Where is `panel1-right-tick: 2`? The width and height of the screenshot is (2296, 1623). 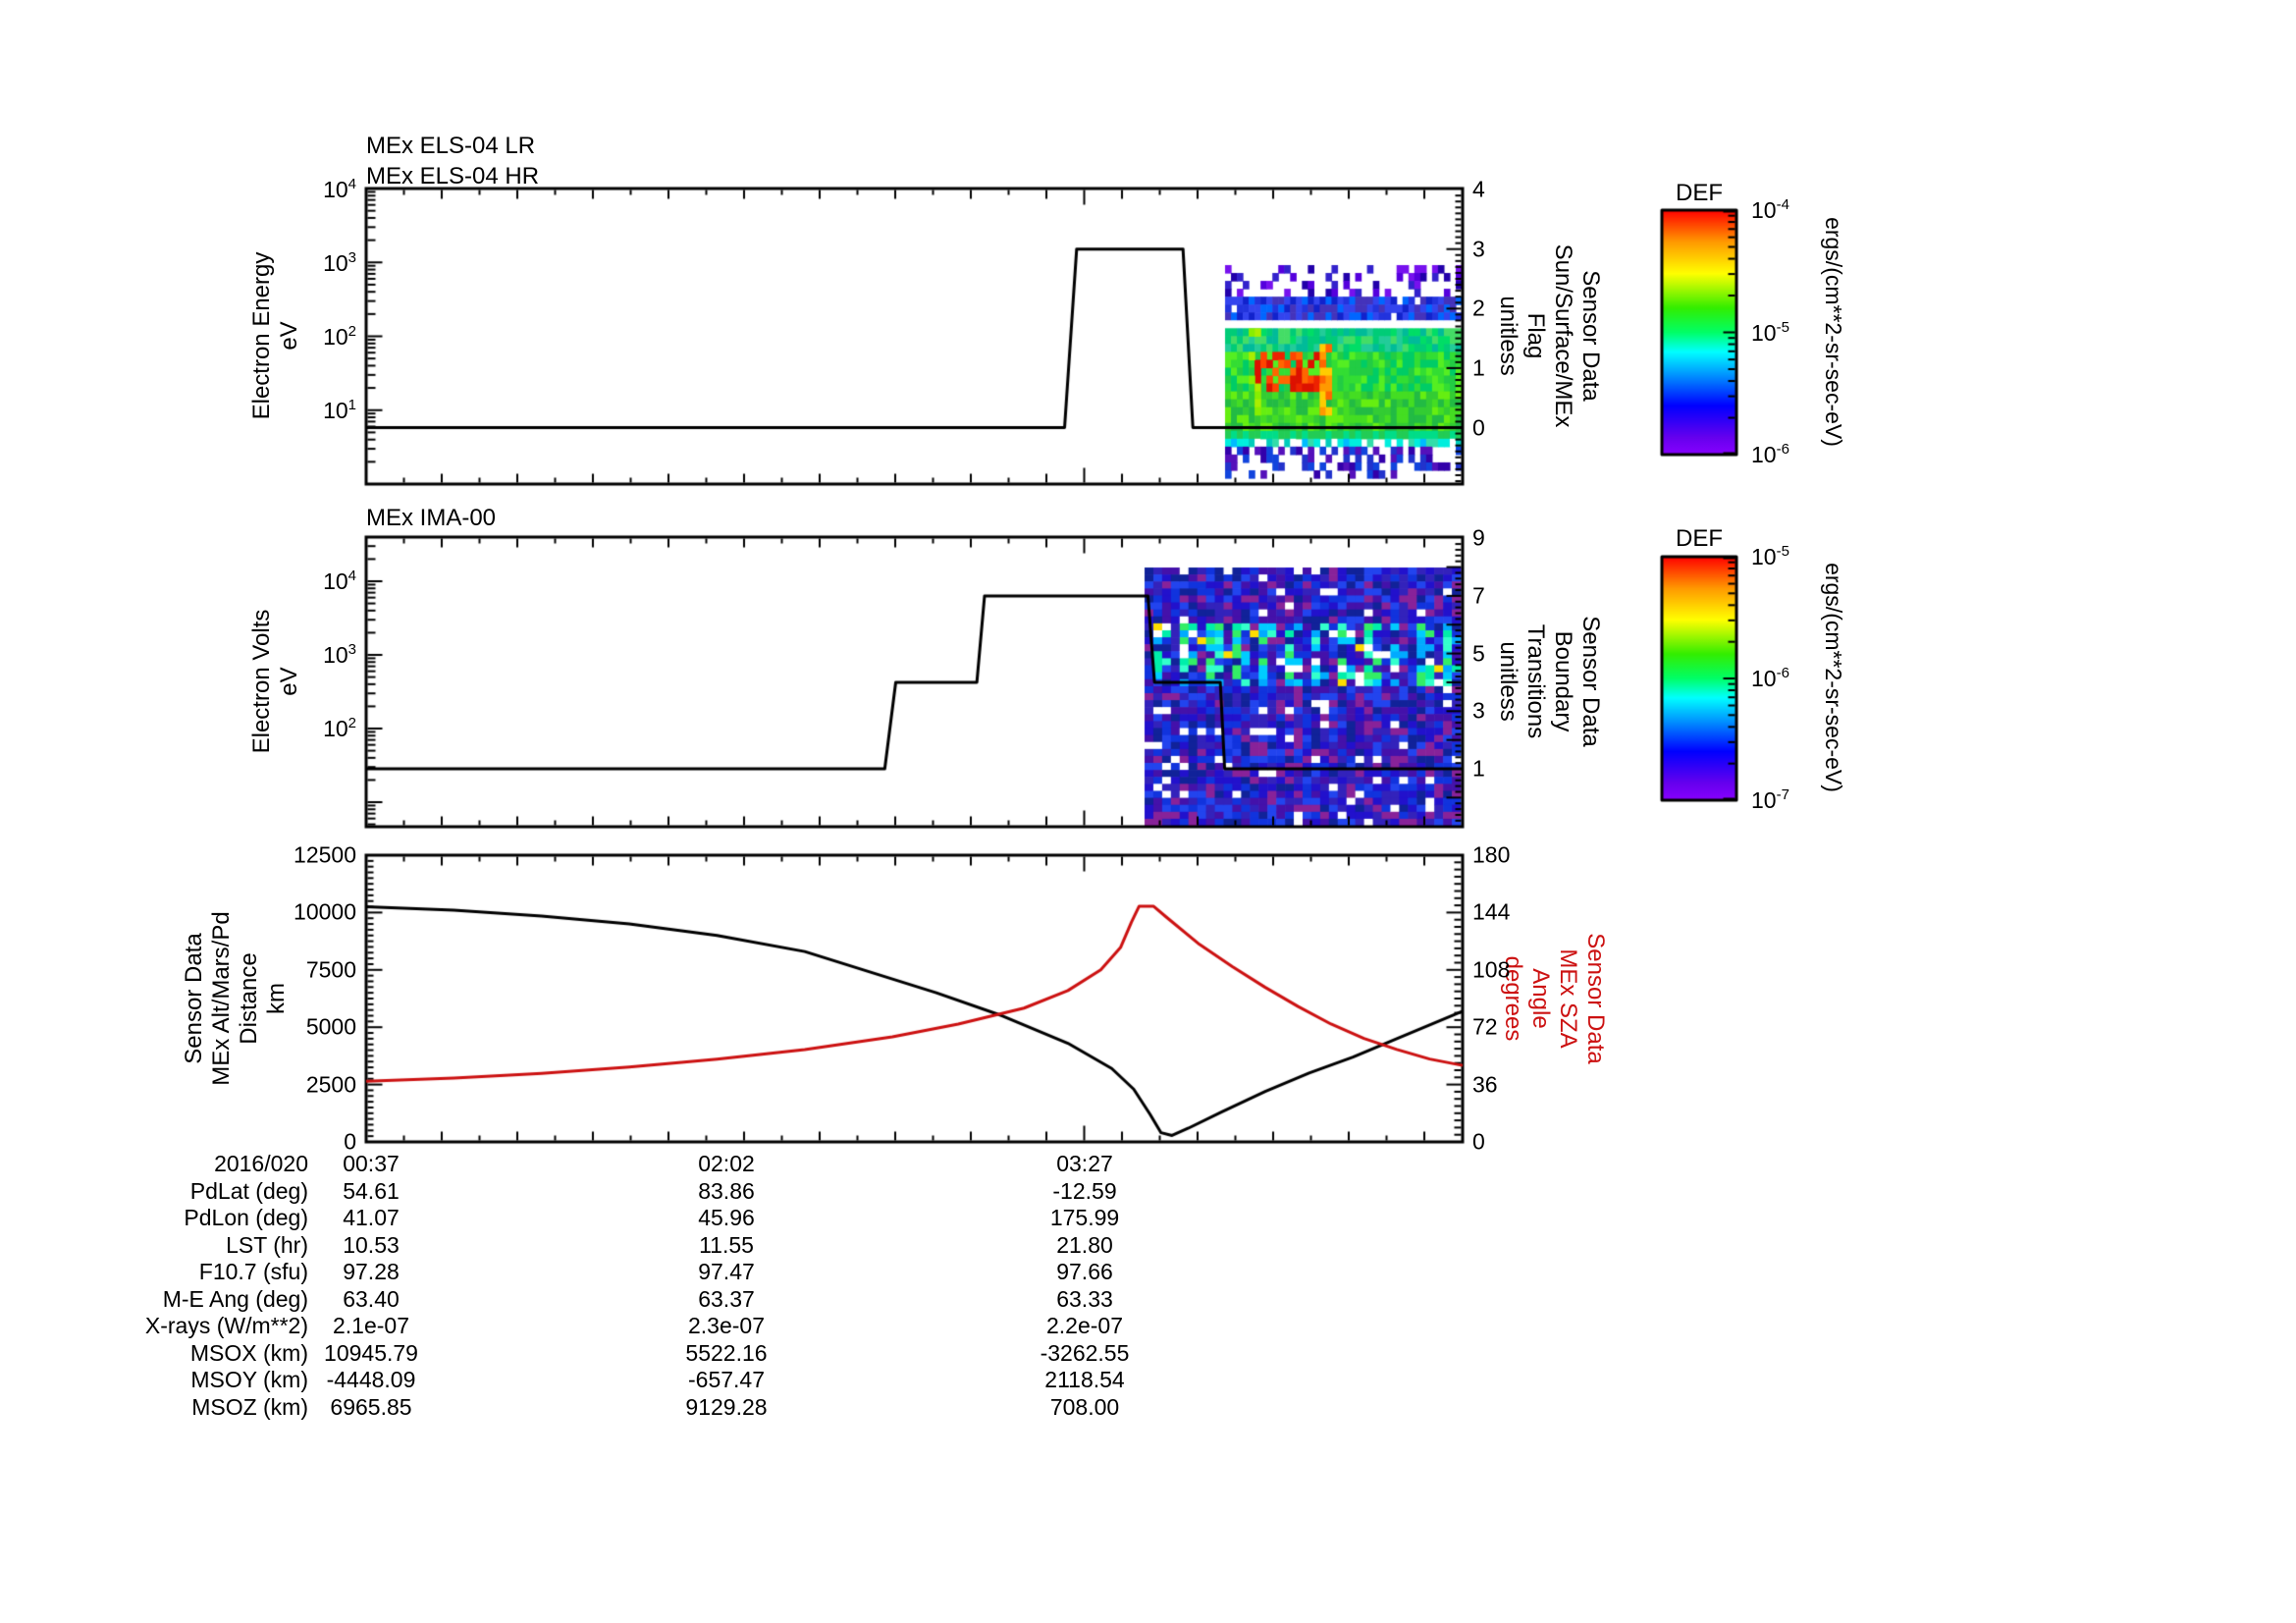 panel1-right-tick: 2 is located at coordinates (1478, 308).